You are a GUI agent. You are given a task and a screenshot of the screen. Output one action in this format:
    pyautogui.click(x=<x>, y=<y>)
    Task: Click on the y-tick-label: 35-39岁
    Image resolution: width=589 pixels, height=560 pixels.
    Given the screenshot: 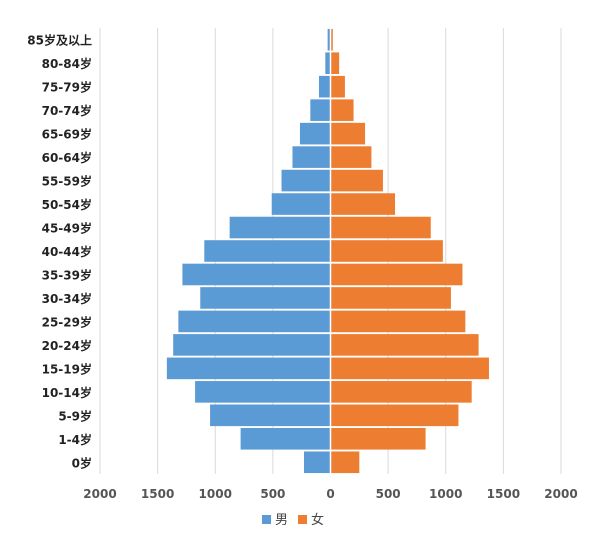 What is the action you would take?
    pyautogui.click(x=67, y=274)
    